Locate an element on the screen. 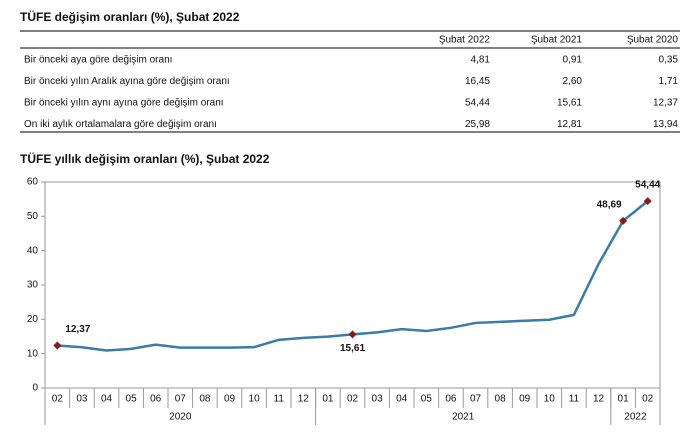 This screenshot has width=700, height=440. y-tick-label: 10 is located at coordinates (33, 353).